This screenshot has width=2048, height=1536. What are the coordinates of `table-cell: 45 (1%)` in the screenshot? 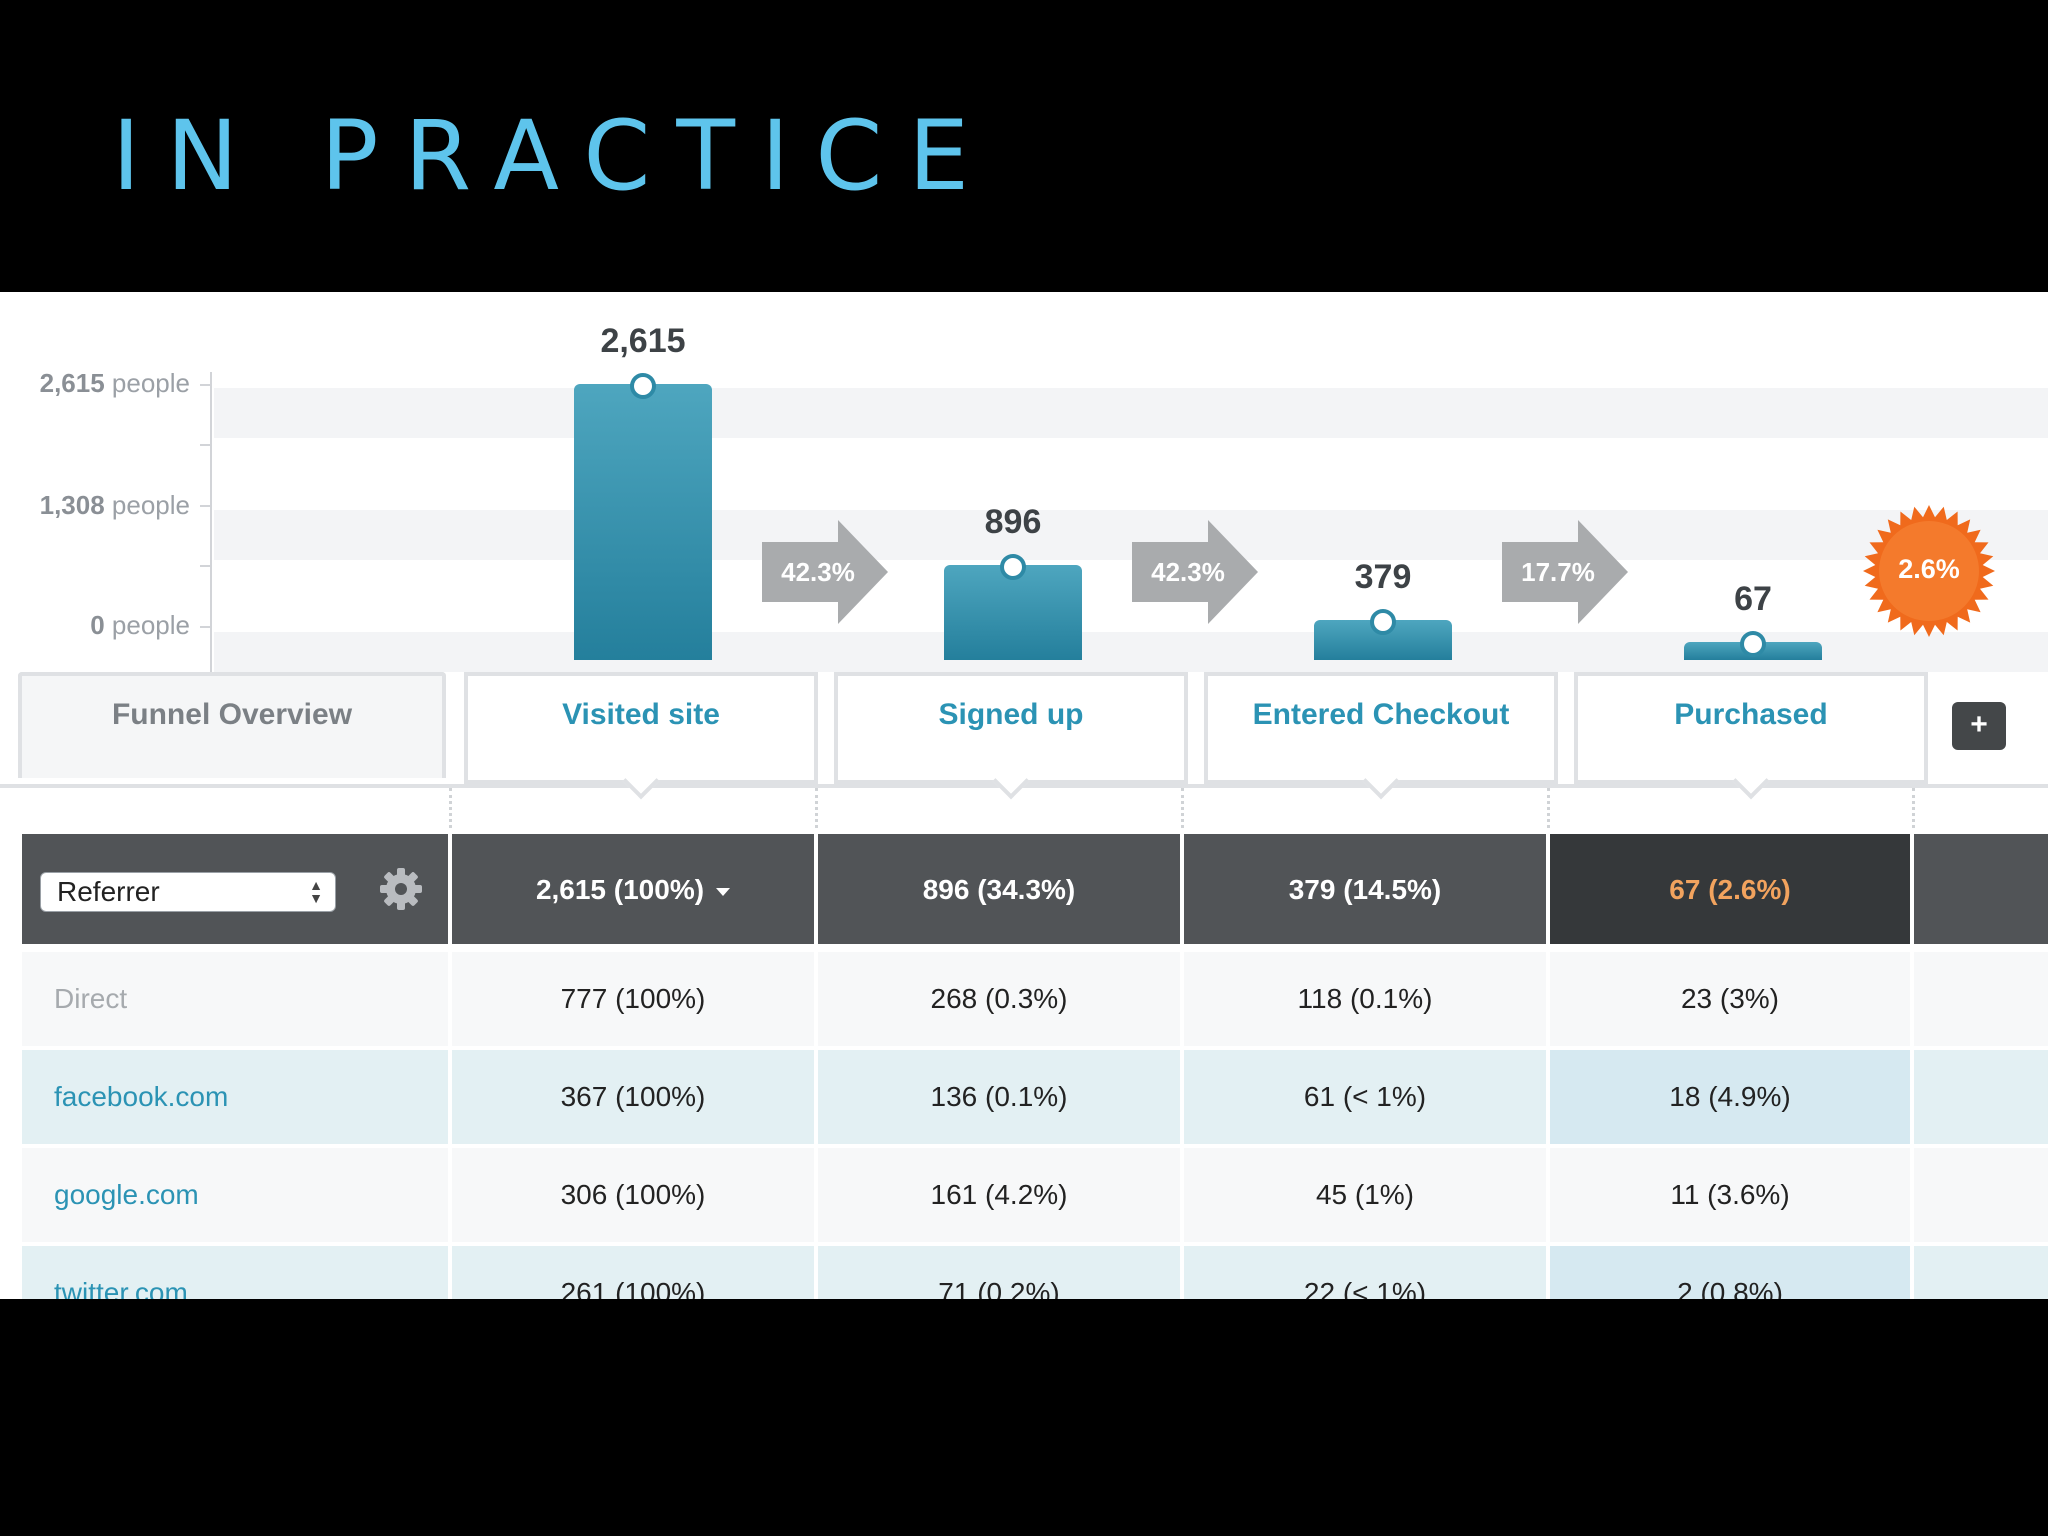 It's located at (1365, 1195).